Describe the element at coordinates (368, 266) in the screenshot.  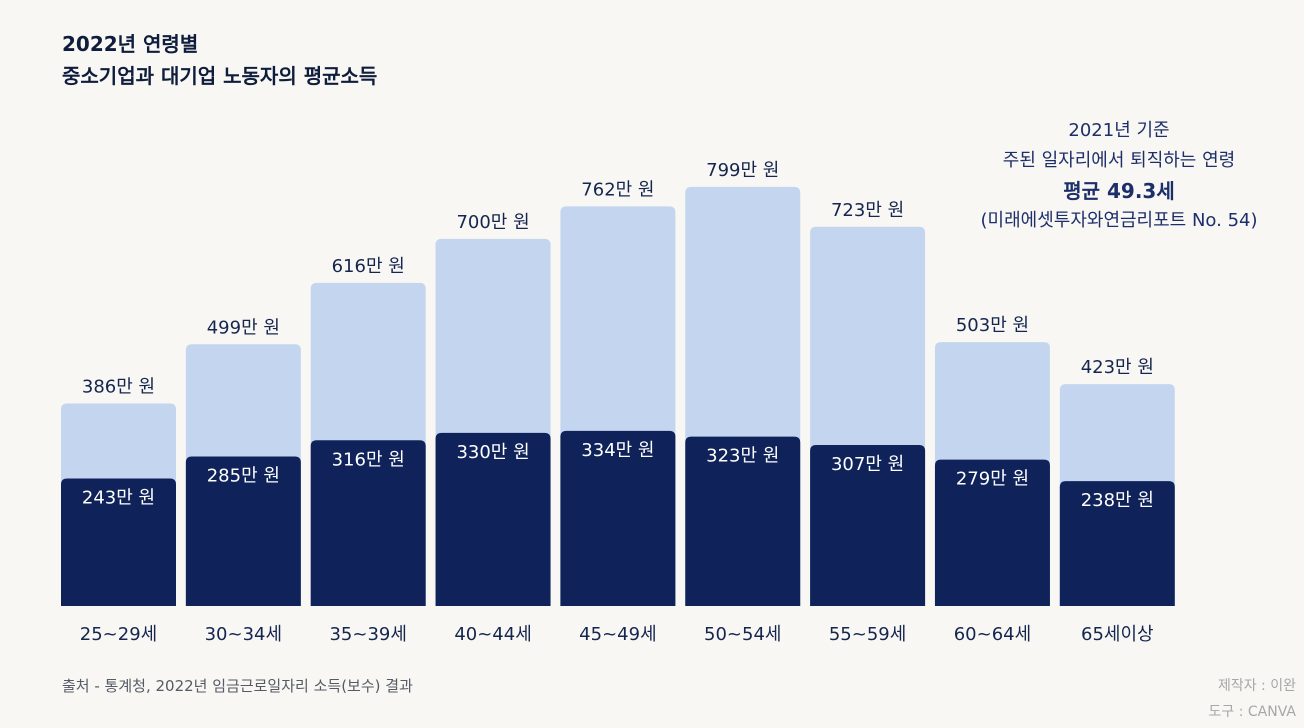
I see `data-label-large: 616만 원` at that location.